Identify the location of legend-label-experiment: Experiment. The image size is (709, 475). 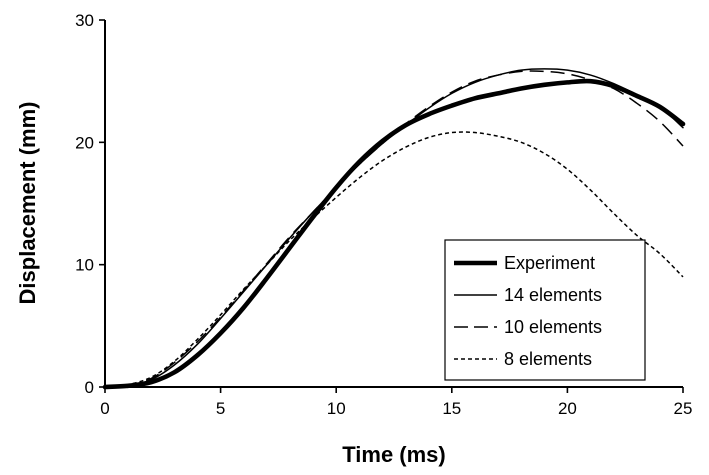
(549, 263).